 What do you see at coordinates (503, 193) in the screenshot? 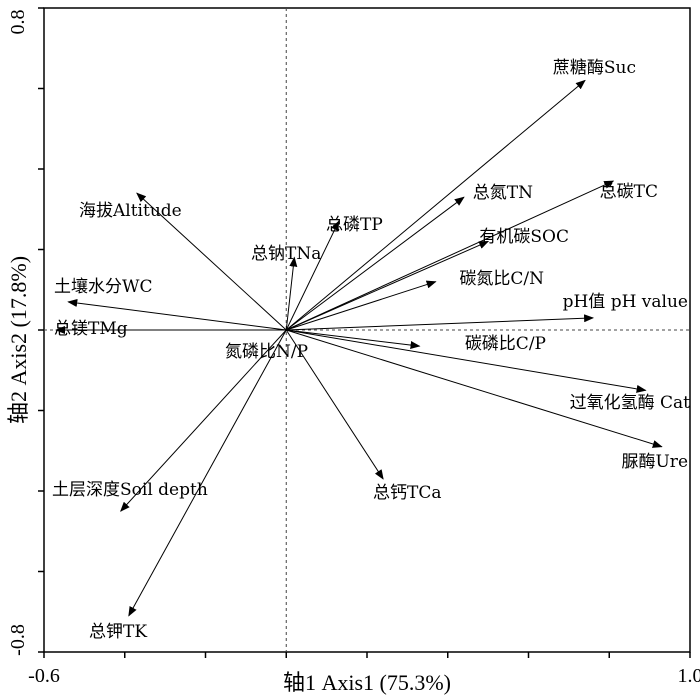
I see `vector-label: 总氮TN` at bounding box center [503, 193].